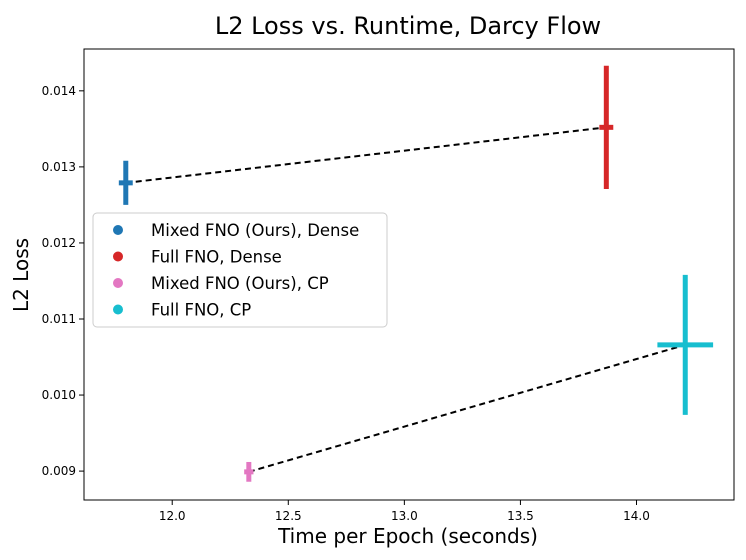 The width and height of the screenshot is (746, 560). I want to click on y-tick-label: 0.011, so click(59, 319).